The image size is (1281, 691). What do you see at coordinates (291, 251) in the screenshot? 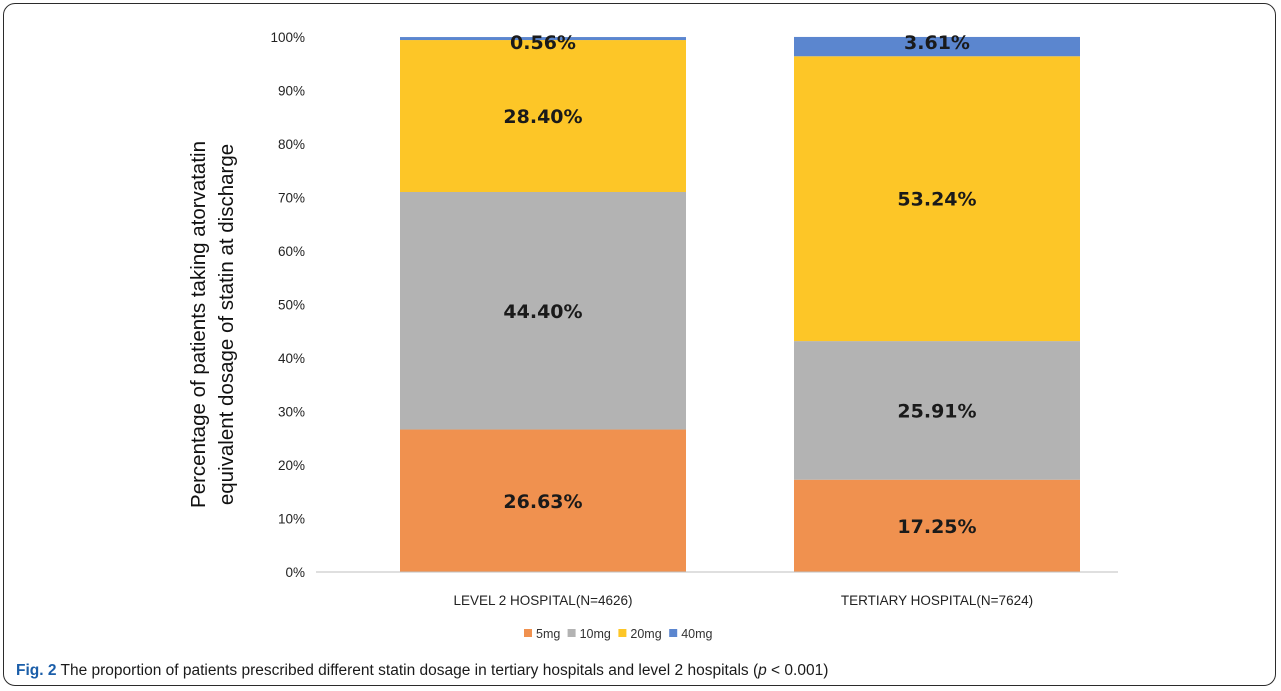
I see `y-tick-label: 60%` at bounding box center [291, 251].